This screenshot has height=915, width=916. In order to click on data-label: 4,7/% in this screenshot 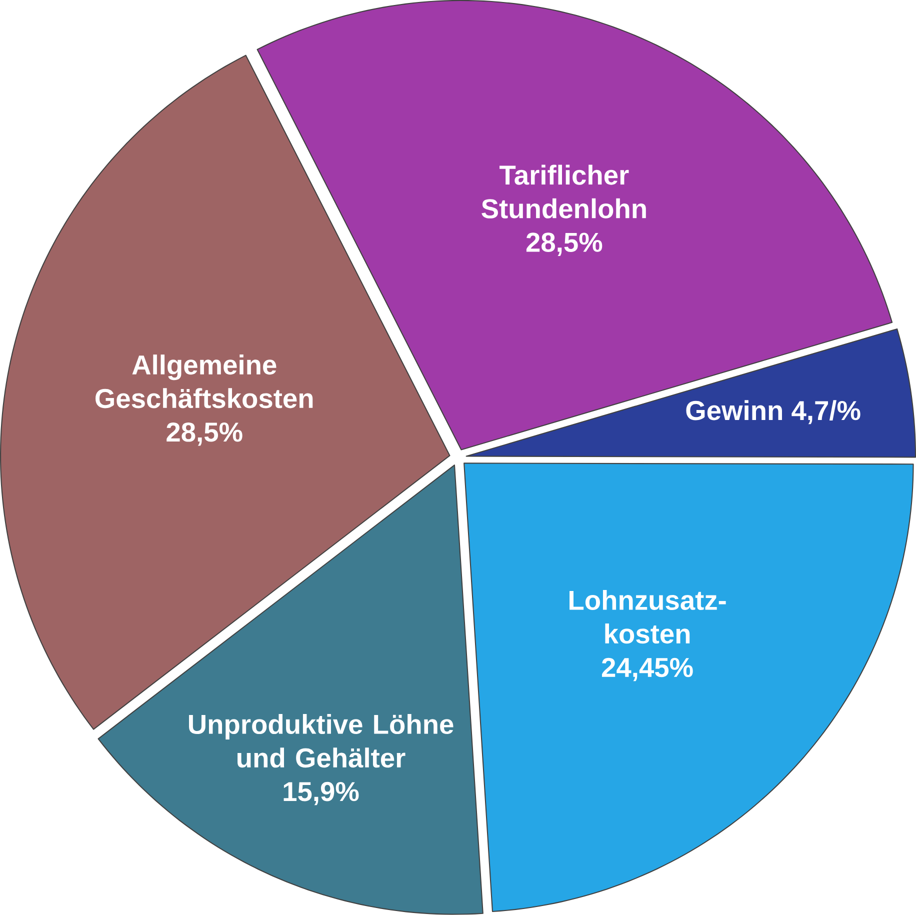, I will do `click(826, 412)`.